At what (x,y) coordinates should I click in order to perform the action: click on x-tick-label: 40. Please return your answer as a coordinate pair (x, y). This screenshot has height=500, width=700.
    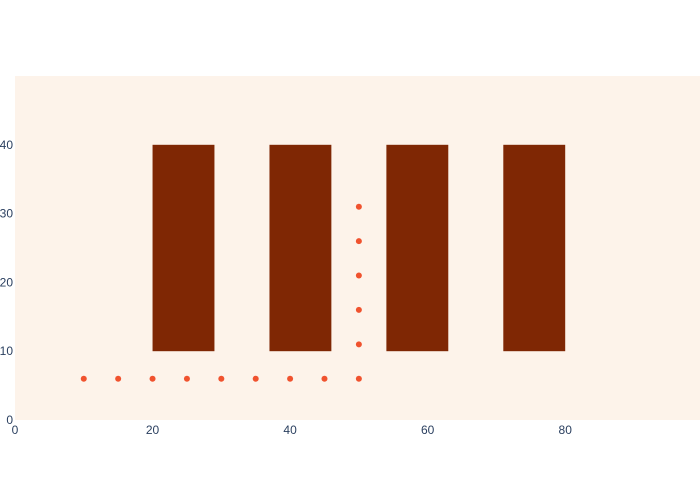
    Looking at the image, I should click on (290, 430).